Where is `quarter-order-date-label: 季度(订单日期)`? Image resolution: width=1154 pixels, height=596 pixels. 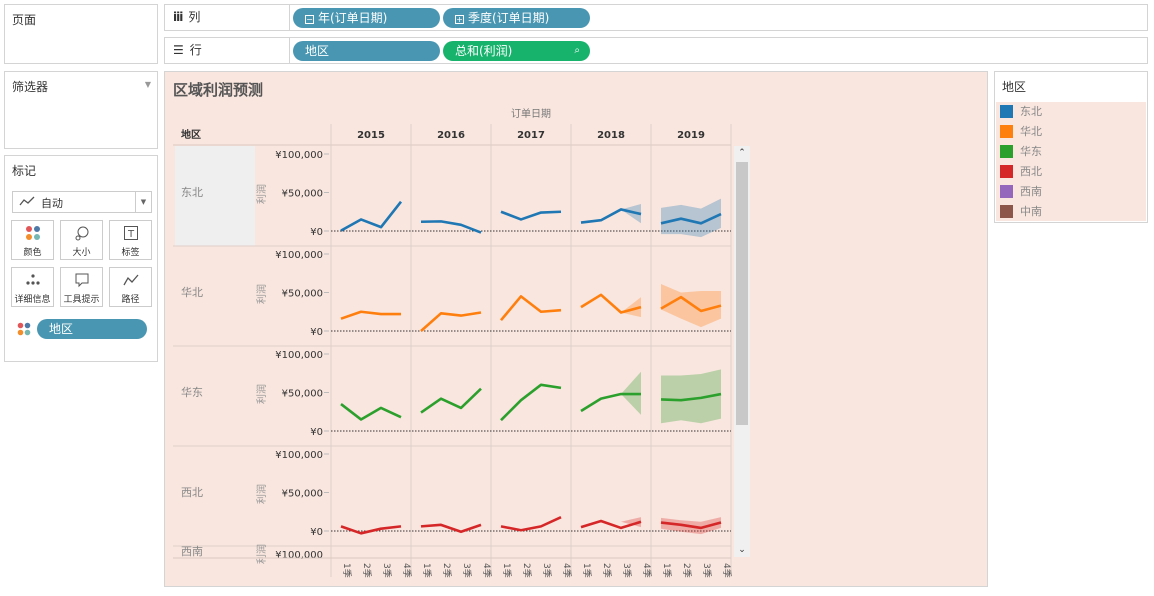 quarter-order-date-label: 季度(订单日期) is located at coordinates (509, 18).